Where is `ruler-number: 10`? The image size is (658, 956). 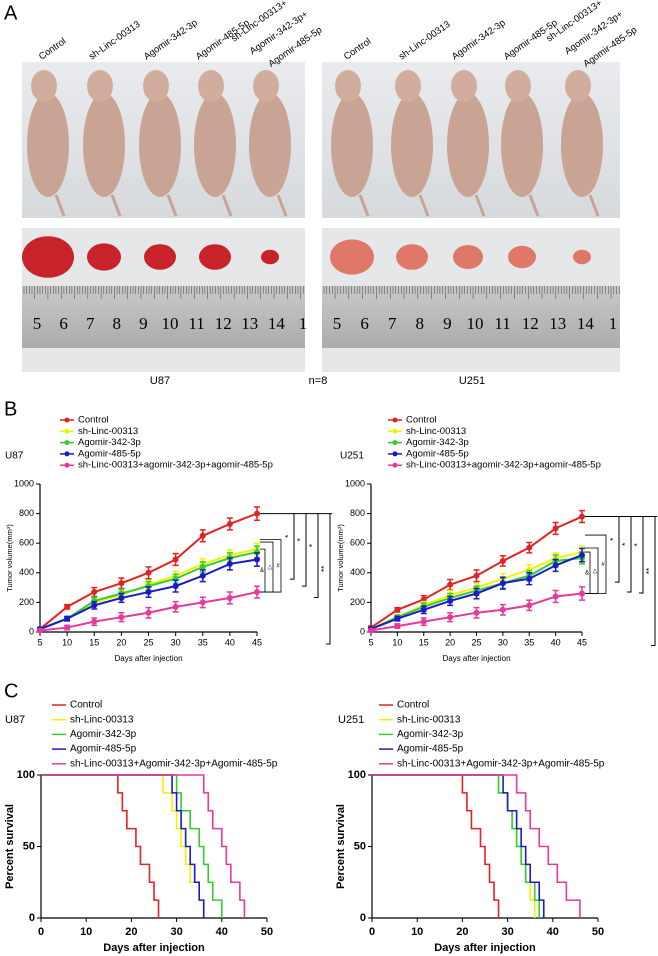
ruler-number: 10 is located at coordinates (475, 323).